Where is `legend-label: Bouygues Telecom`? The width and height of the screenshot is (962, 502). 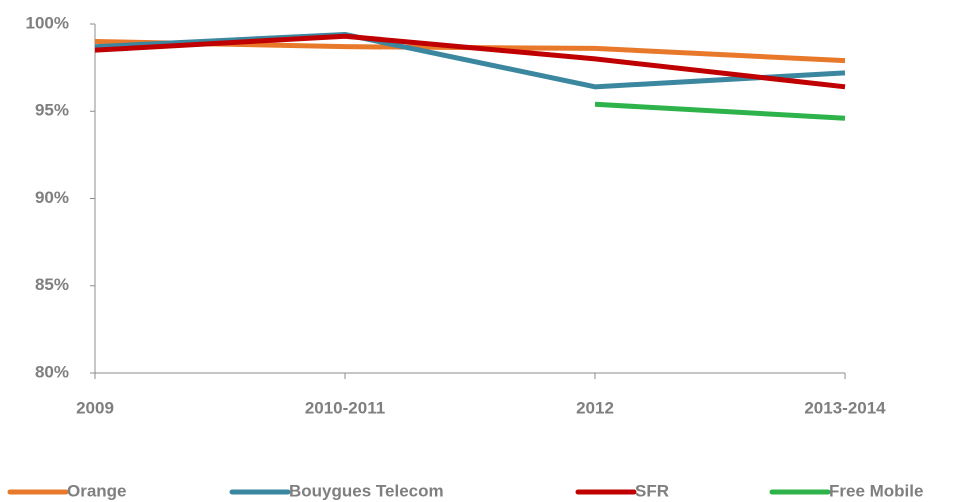
legend-label: Bouygues Telecom is located at coordinates (366, 490).